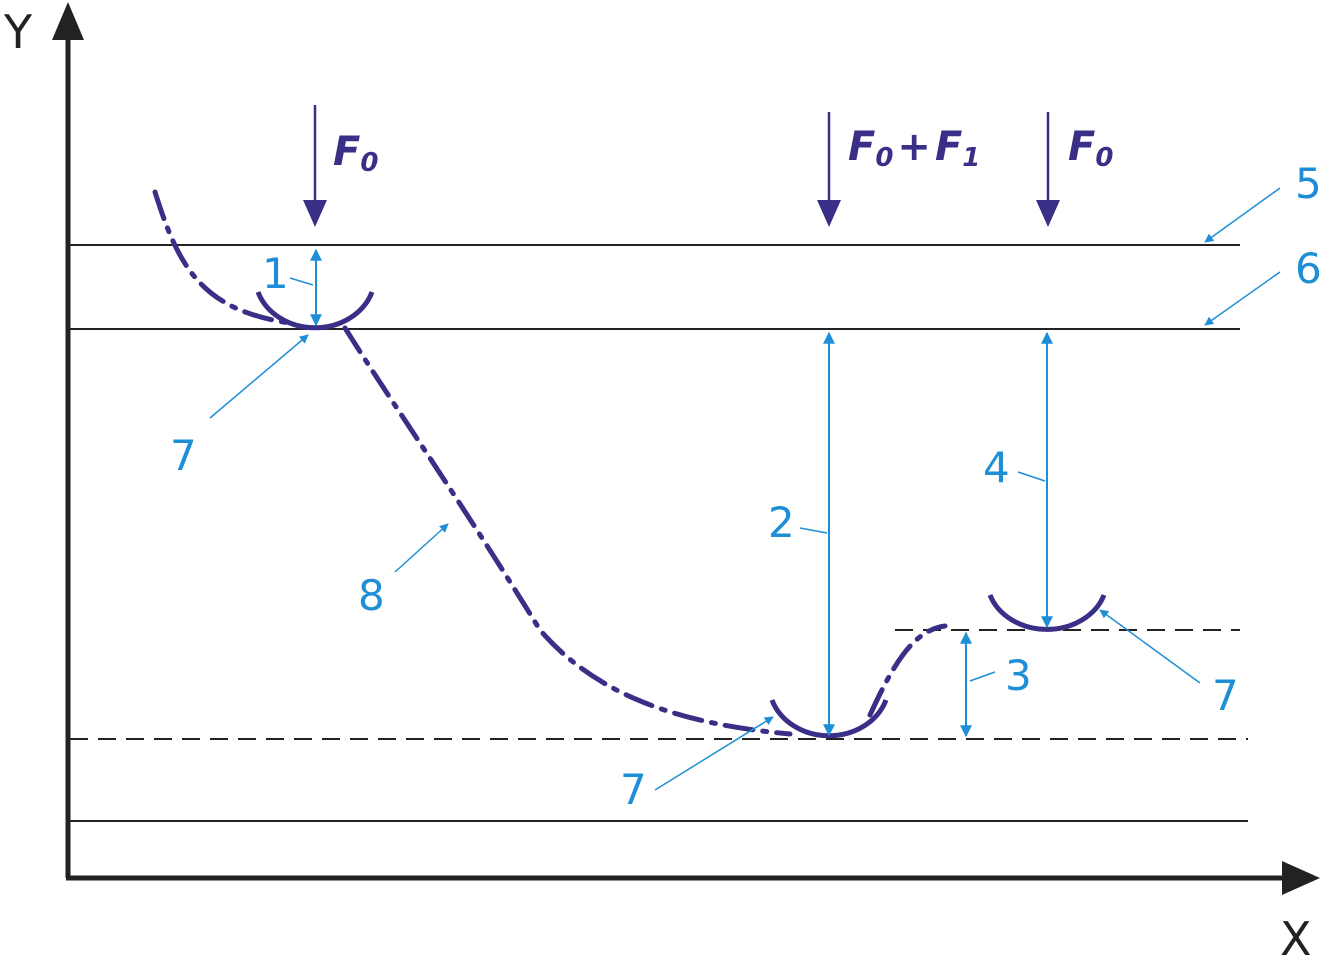 The height and width of the screenshot is (961, 1322). Describe the element at coordinates (1308, 268) in the screenshot. I see `callout-6: 6` at that location.